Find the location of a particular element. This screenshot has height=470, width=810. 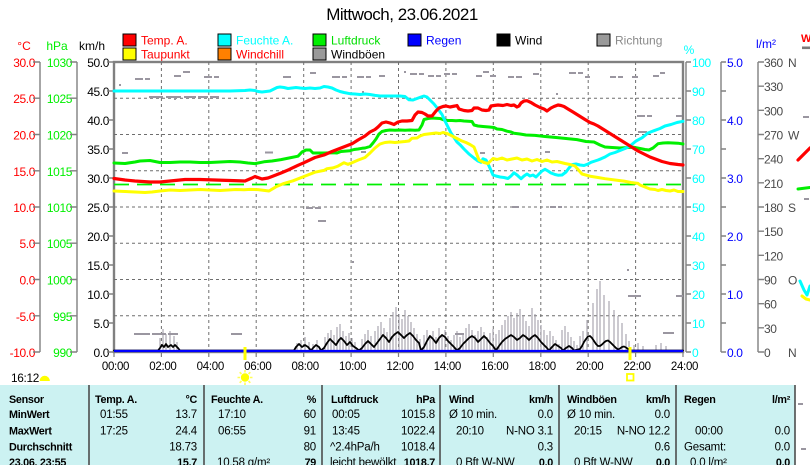

svg-text: 1022.4 is located at coordinates (418, 432).